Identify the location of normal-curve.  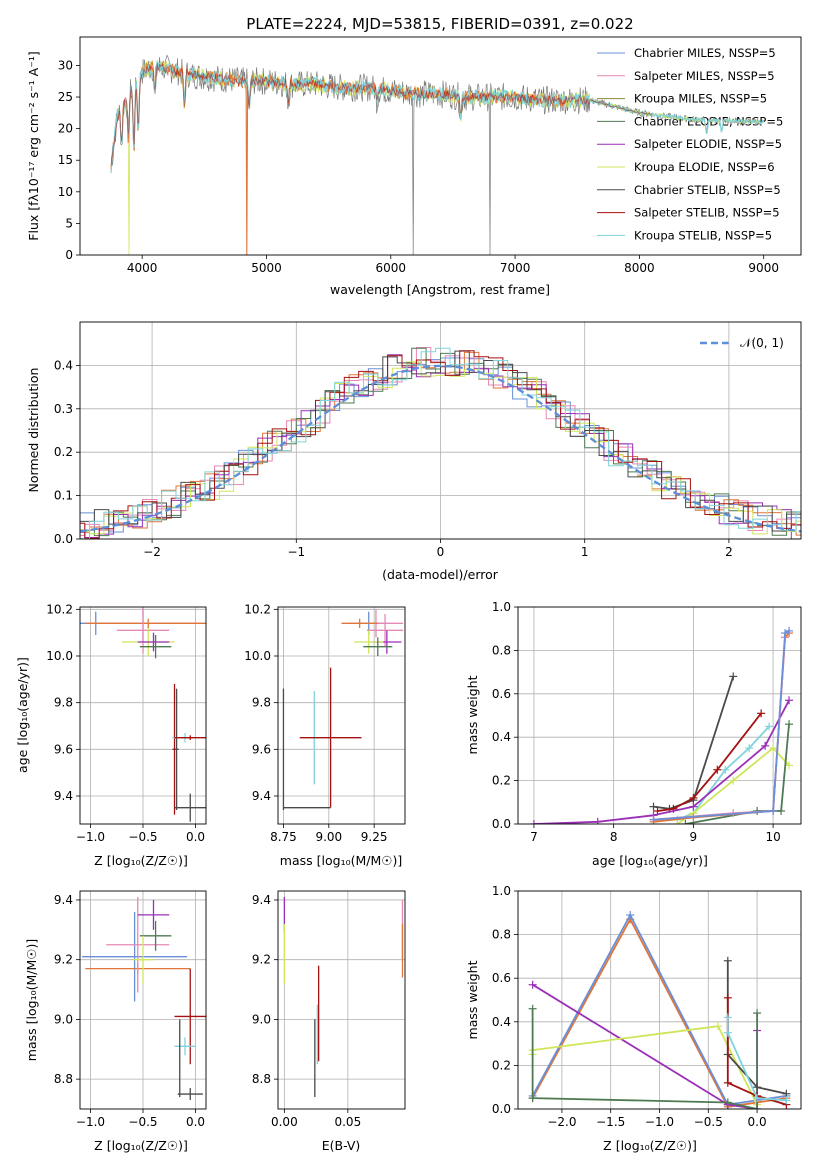
(440, 448).